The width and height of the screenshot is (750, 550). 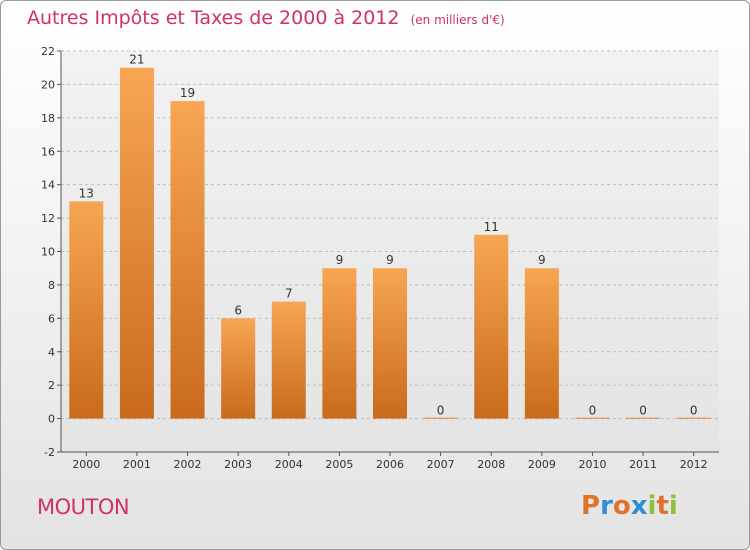 I want to click on chart-subtitle: (en milliers d'€), so click(x=457, y=20).